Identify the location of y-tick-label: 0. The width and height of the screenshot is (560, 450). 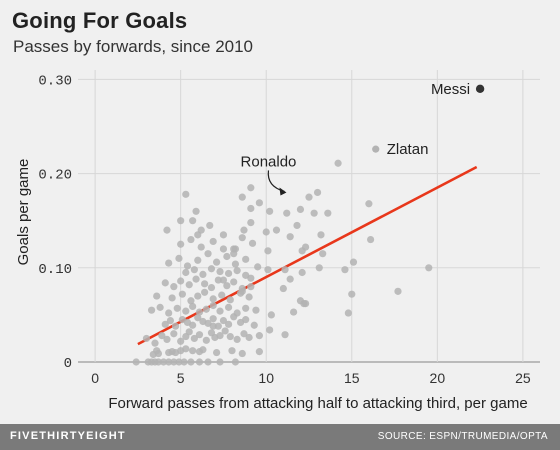
(68, 364).